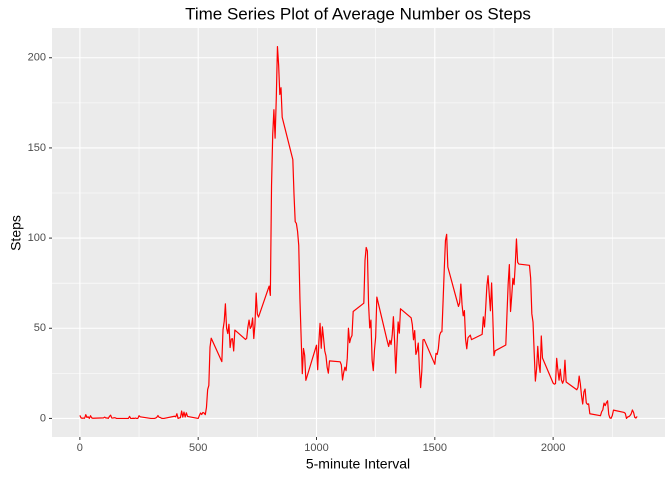  What do you see at coordinates (16, 233) in the screenshot?
I see `y-axis-label: Steps` at bounding box center [16, 233].